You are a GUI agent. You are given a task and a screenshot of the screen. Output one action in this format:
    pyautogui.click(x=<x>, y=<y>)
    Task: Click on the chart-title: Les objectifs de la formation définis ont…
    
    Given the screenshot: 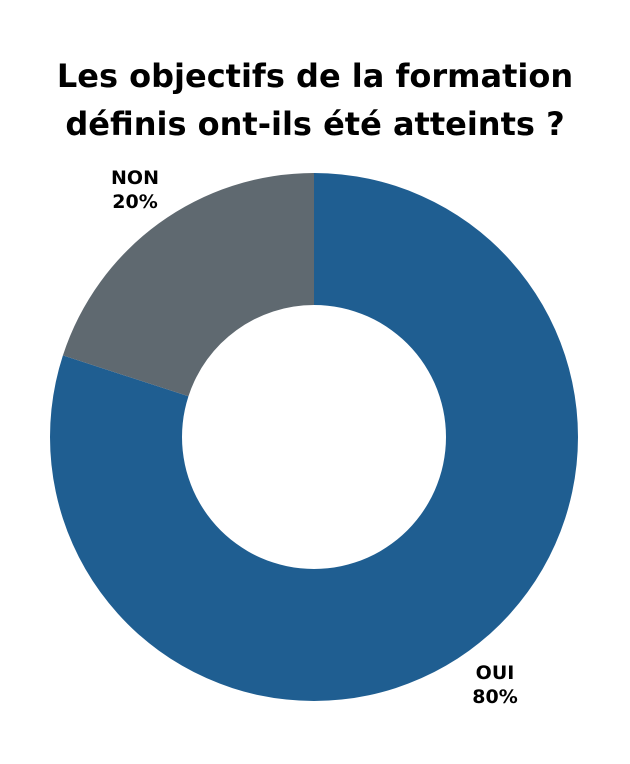 What is the action you would take?
    pyautogui.click(x=315, y=100)
    